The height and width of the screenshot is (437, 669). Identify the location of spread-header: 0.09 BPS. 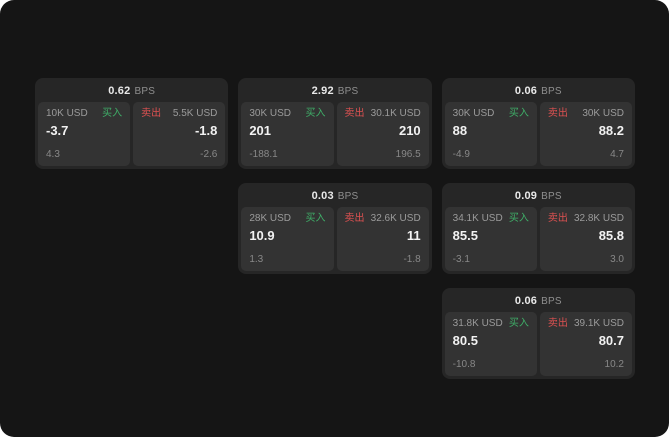
(538, 196).